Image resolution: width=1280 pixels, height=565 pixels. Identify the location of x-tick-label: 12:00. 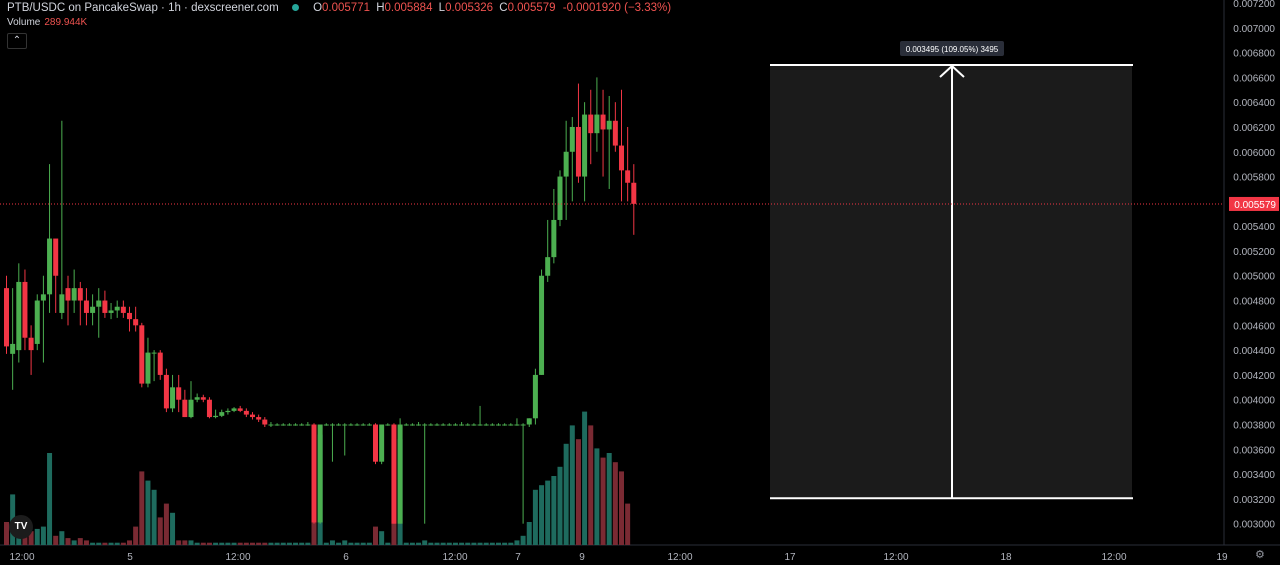
(454, 557).